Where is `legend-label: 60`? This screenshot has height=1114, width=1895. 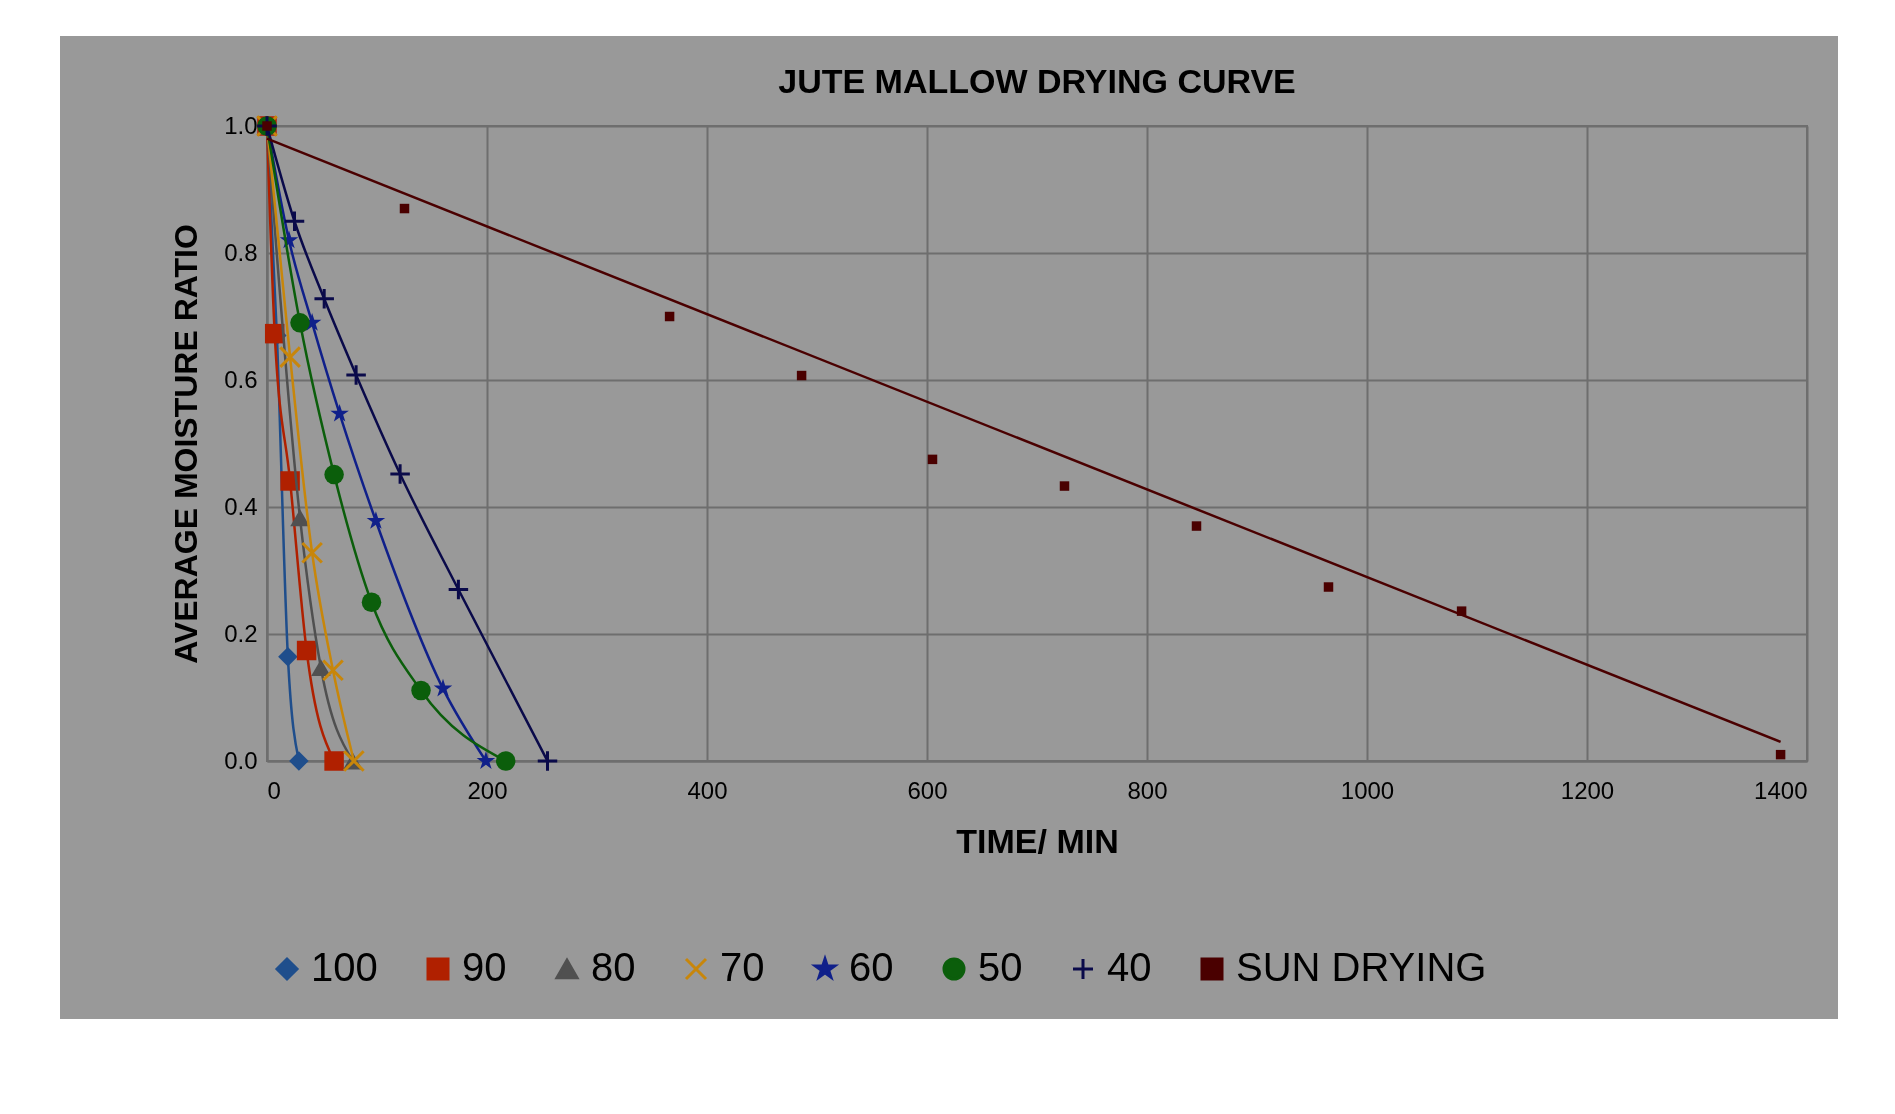 legend-label: 60 is located at coordinates (871, 967).